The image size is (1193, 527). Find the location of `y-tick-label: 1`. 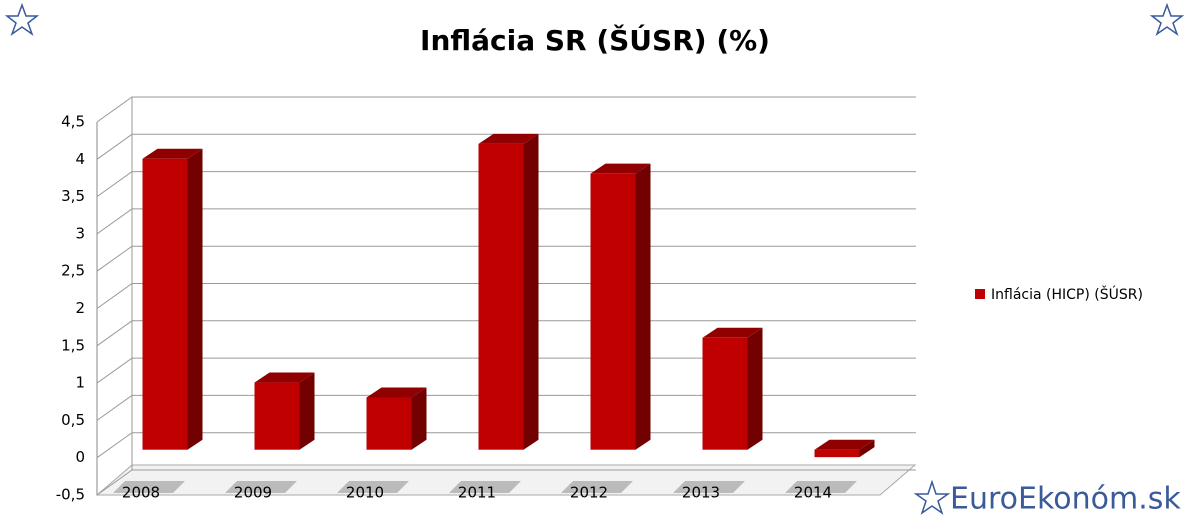

y-tick-label: 1 is located at coordinates (80, 383).